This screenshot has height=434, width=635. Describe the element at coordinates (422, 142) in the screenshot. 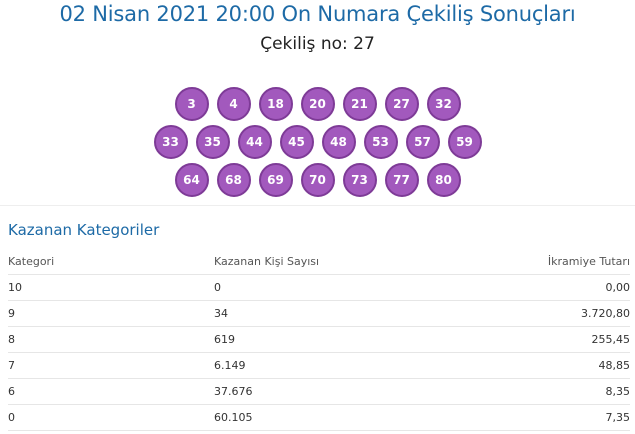

I see `number-ball: 57` at that location.